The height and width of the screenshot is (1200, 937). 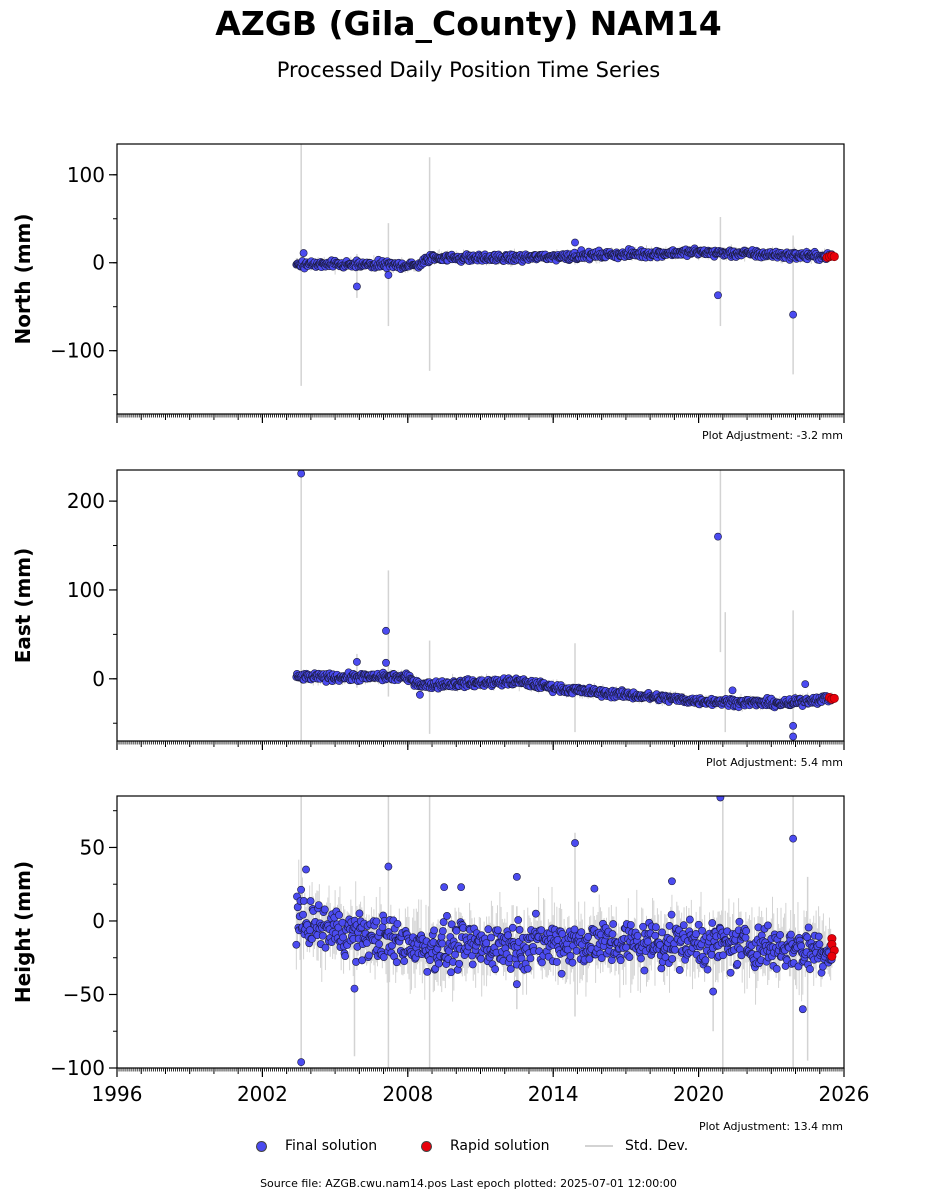 I want to click on y-axis-label: North (mm), so click(x=23, y=278).